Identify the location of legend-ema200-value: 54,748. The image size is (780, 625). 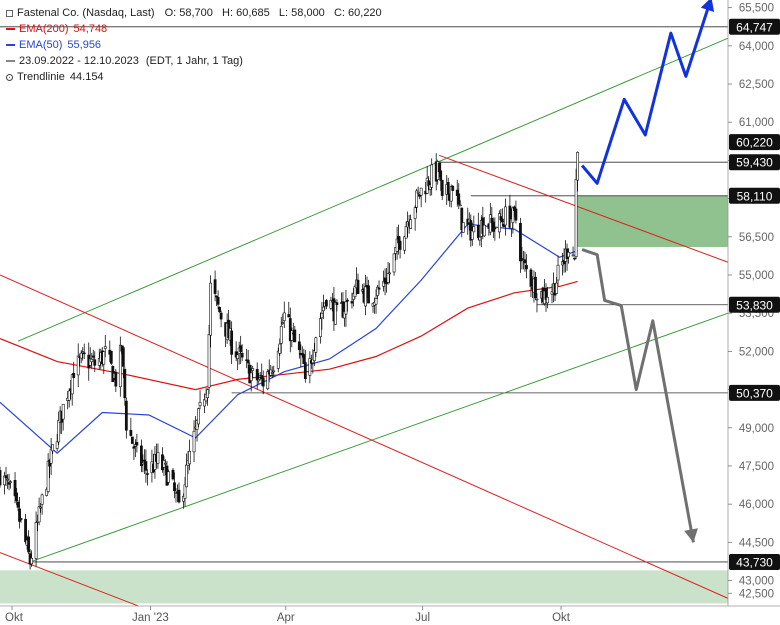
(90, 29).